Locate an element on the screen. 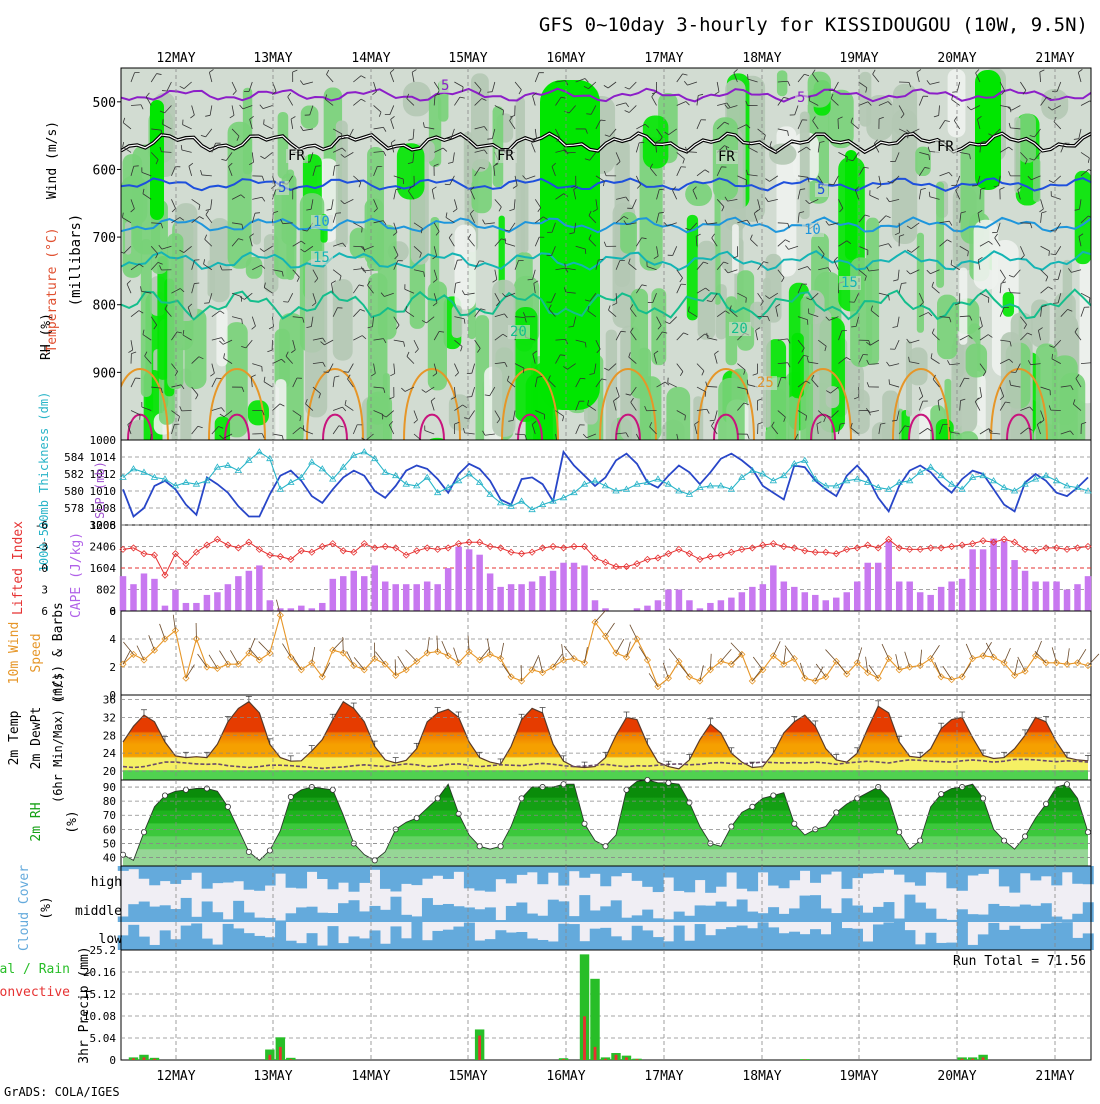 Image resolution: width=1100 pixels, height=1104 pixels. date-label-top: 14MAY is located at coordinates (370, 58).